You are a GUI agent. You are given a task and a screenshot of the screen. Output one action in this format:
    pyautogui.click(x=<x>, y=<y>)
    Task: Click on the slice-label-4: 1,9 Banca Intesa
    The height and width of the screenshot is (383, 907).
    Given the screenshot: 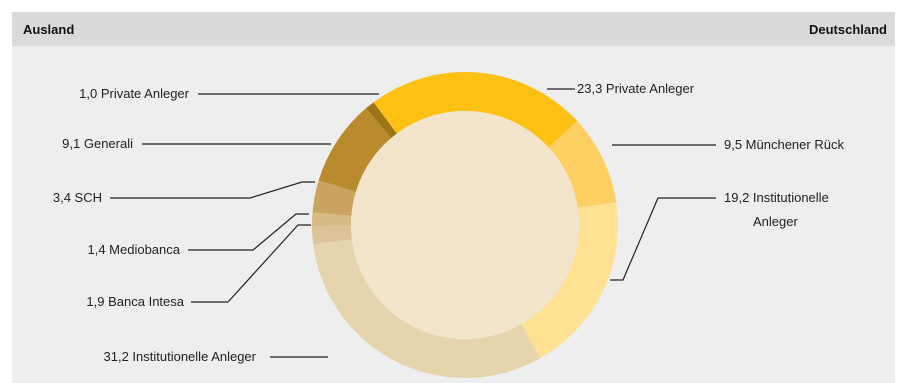 What is the action you would take?
    pyautogui.click(x=135, y=301)
    